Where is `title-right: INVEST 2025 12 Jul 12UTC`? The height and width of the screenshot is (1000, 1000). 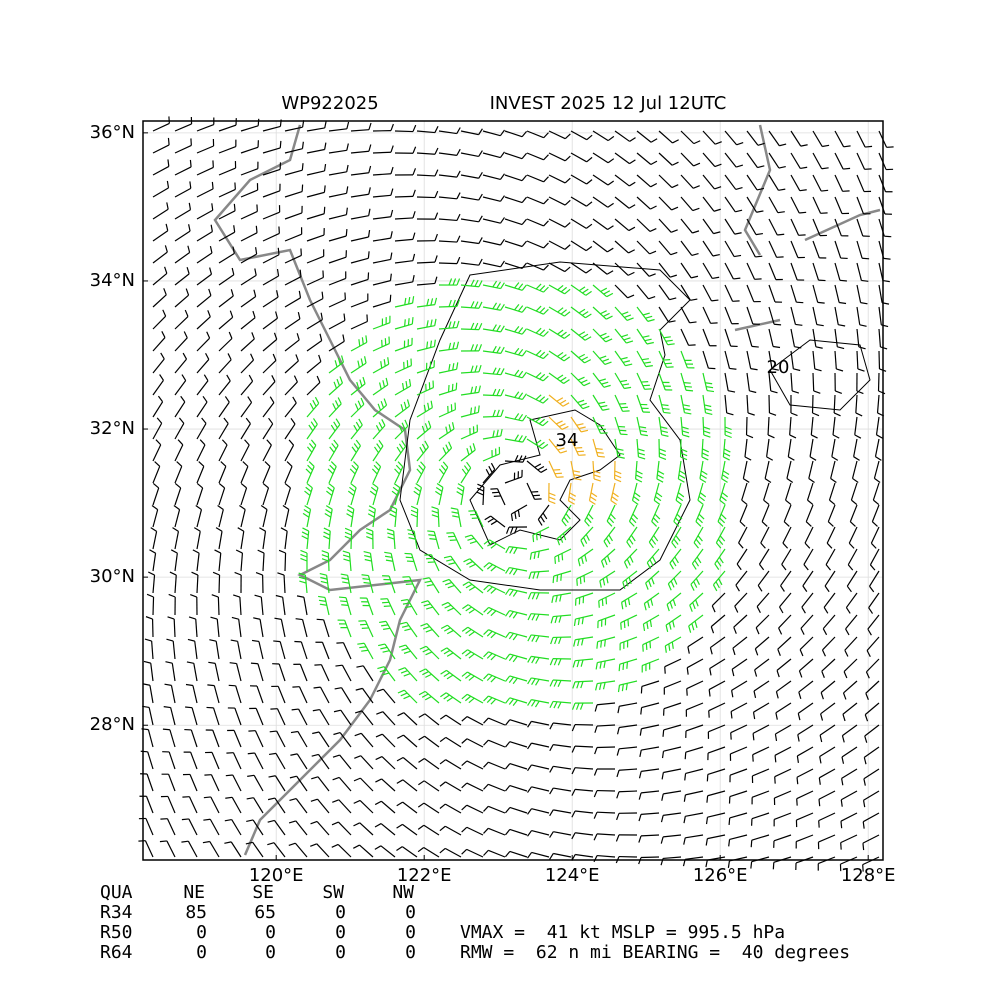
title-right: INVEST 2025 12 Jul 12UTC is located at coordinates (608, 103).